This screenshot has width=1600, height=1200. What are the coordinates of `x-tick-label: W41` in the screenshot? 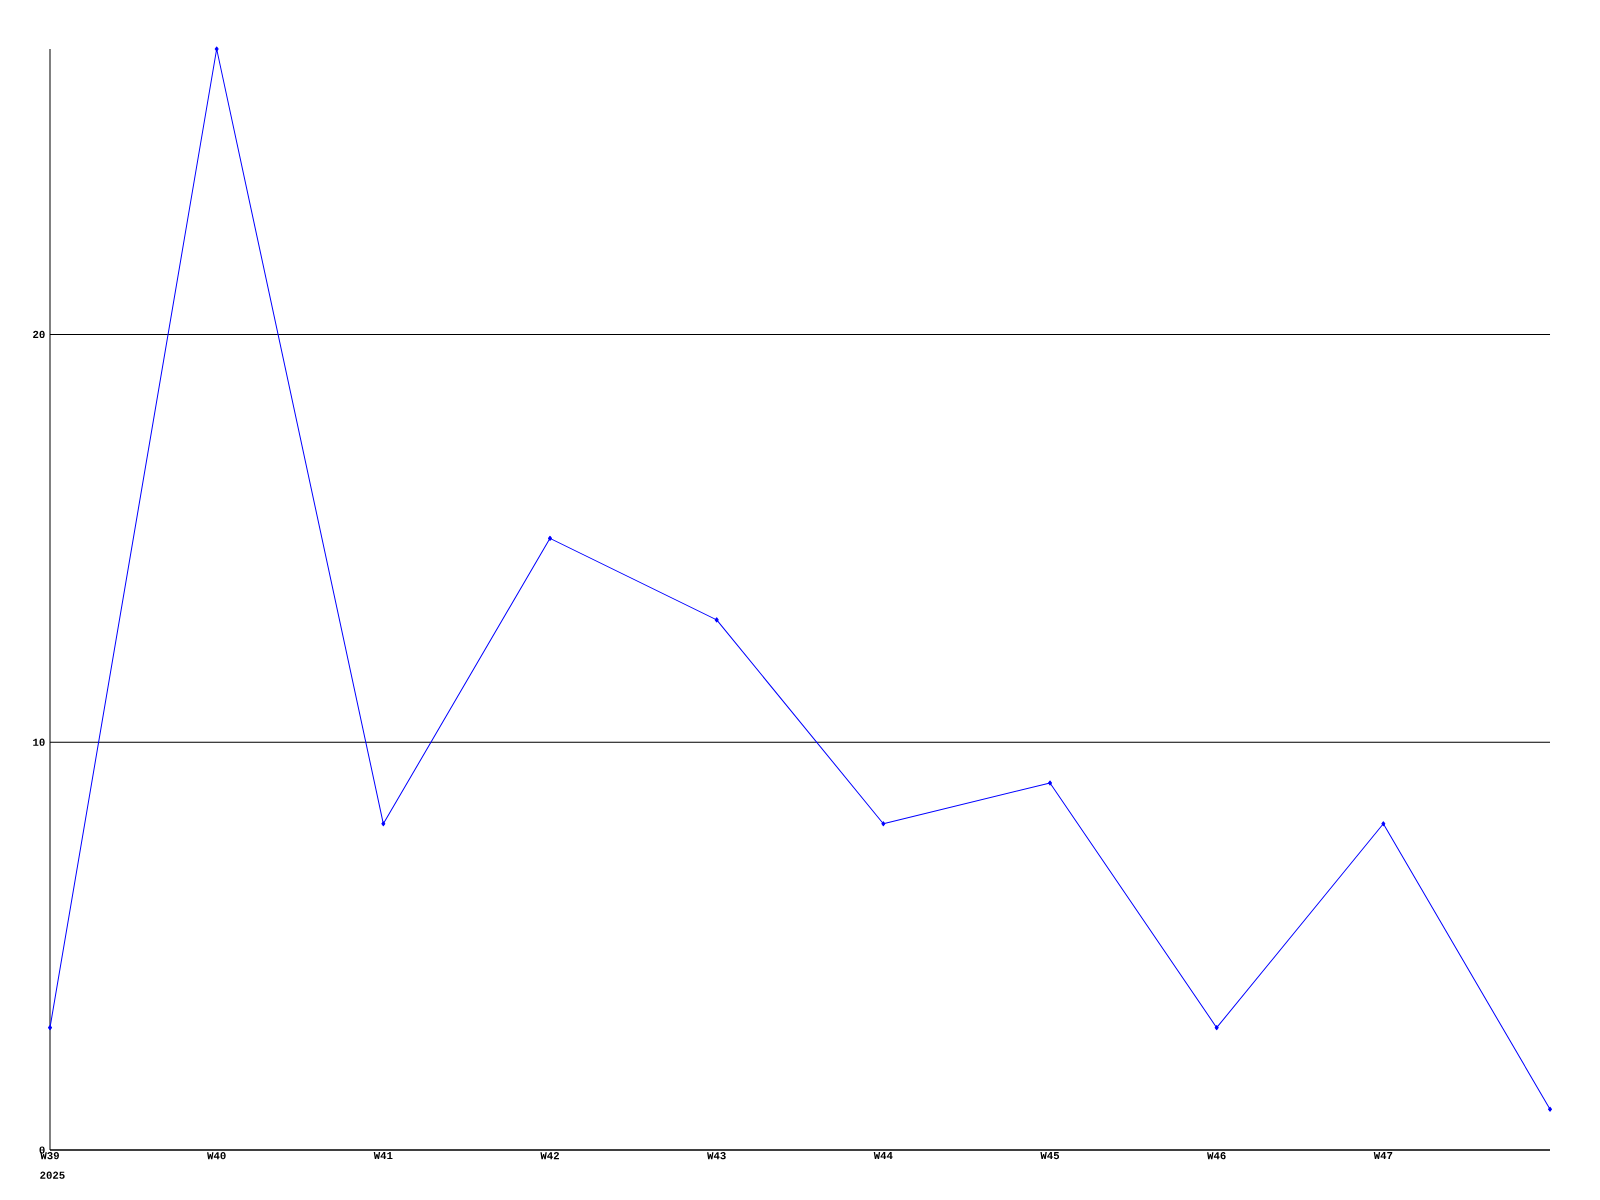 It's located at (383, 1156).